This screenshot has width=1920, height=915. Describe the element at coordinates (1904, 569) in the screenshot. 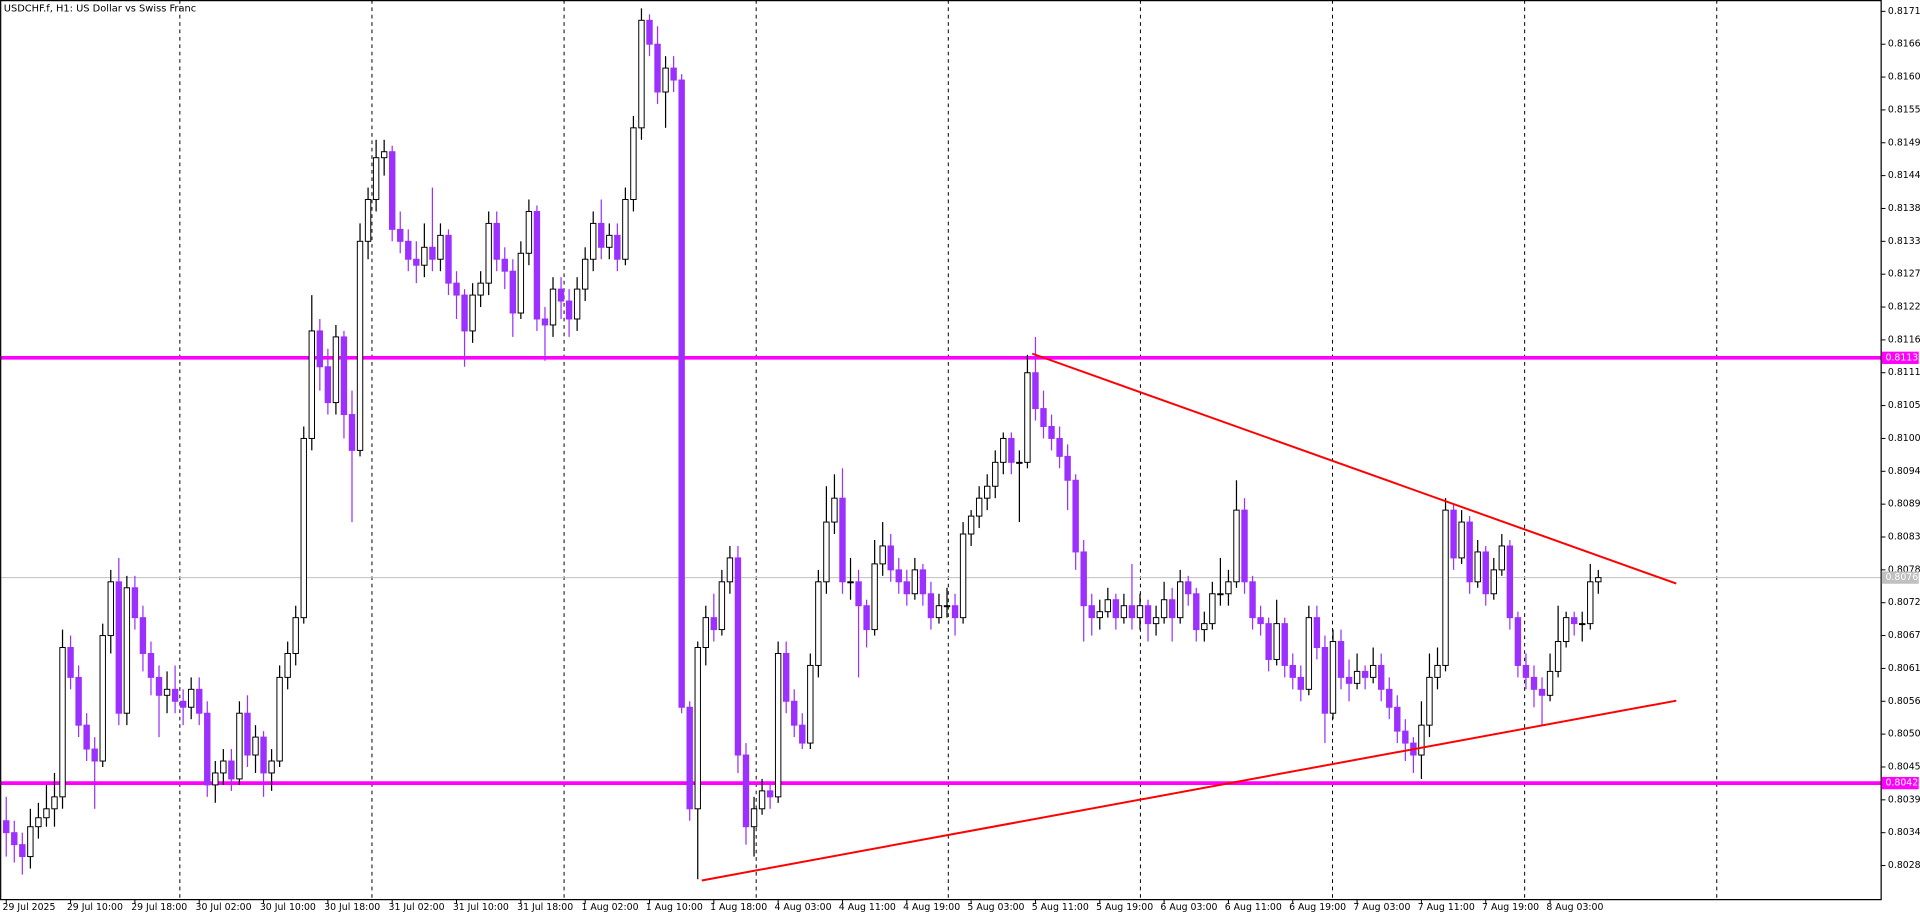

I see `y-tick-label: 0.80780` at that location.